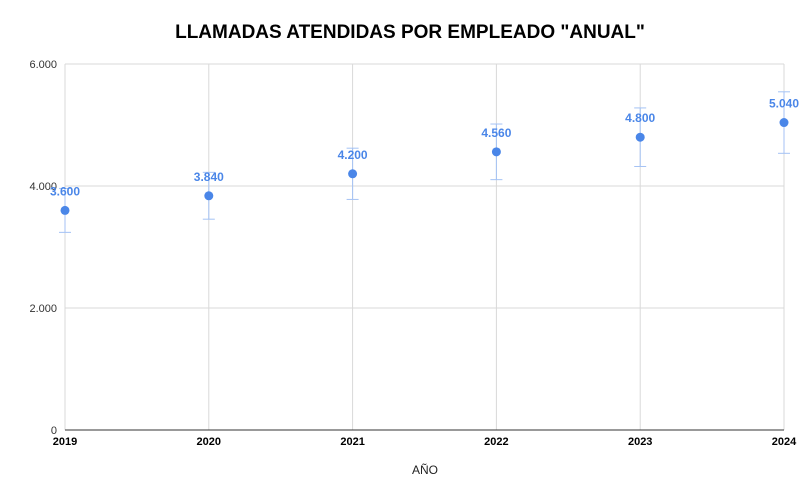  What do you see at coordinates (65, 191) in the screenshot?
I see `data-label: 3.600` at bounding box center [65, 191].